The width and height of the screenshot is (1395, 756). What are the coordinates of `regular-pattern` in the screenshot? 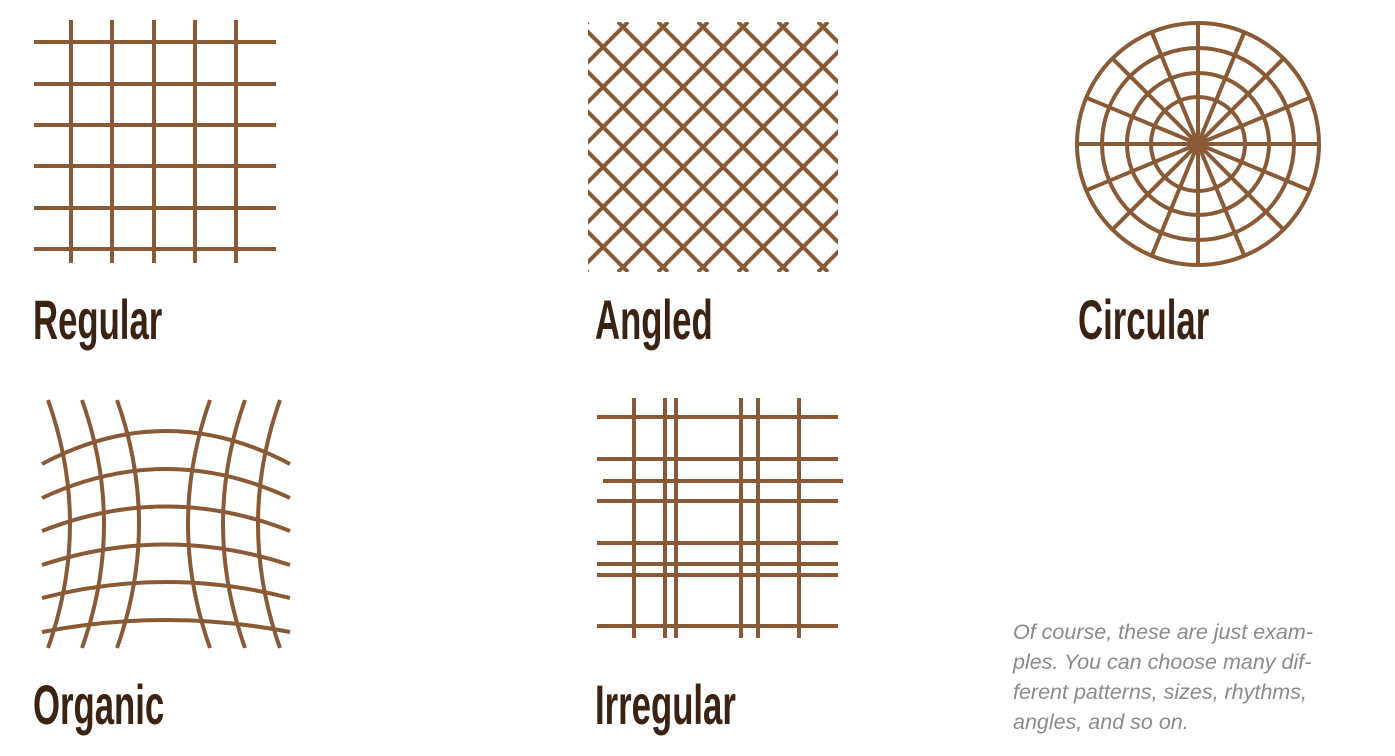 It's located at (155, 143).